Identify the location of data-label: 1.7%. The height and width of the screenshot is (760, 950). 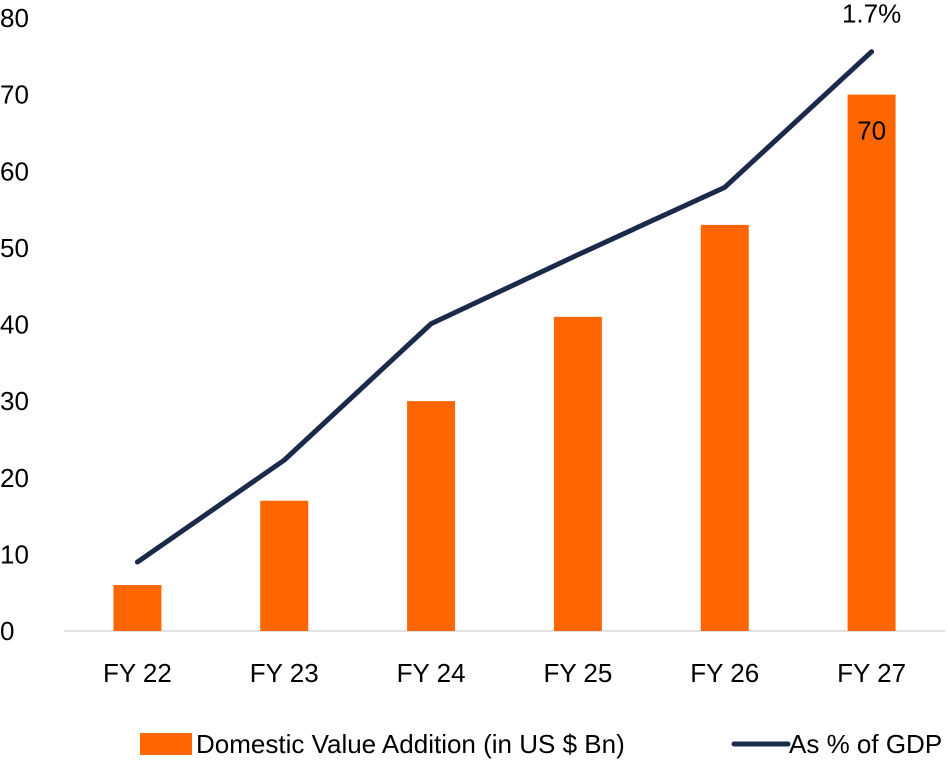
(871, 14).